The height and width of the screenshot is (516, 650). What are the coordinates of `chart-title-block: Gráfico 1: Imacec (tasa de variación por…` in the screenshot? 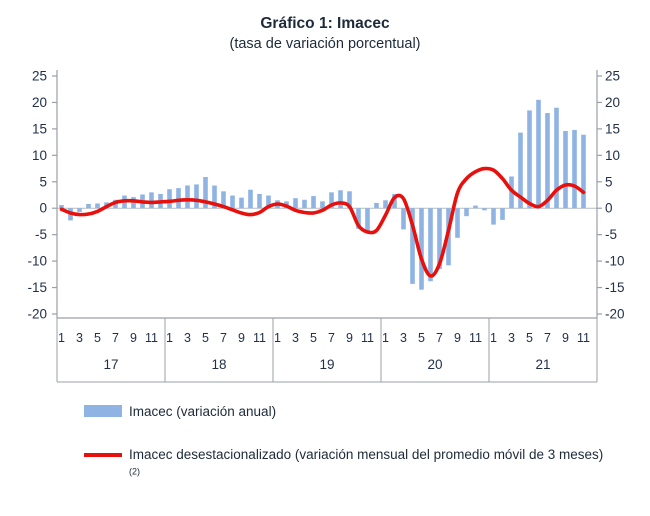 It's located at (325, 27).